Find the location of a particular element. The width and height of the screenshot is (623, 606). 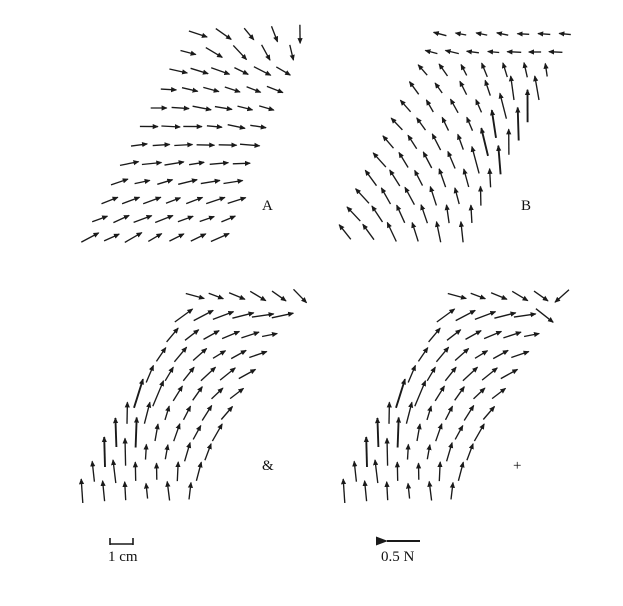

force-scale-label: 0.5 N is located at coordinates (397, 557).